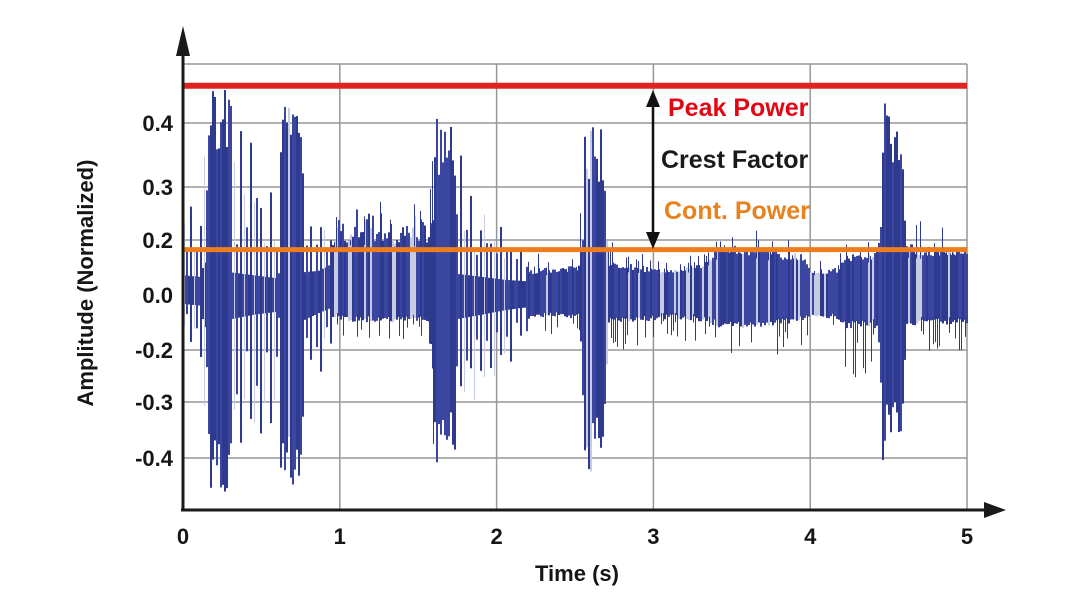  I want to click on y-tick-label: -0.2, so click(154, 350).